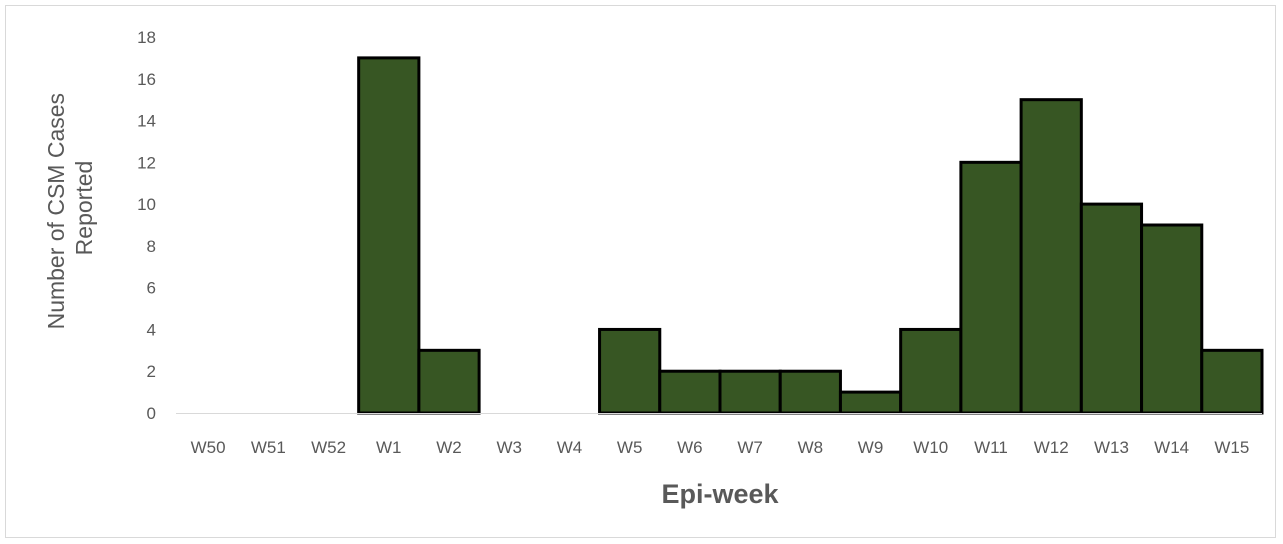 The image size is (1283, 544). What do you see at coordinates (146, 162) in the screenshot?
I see `y-tick-12: 12` at bounding box center [146, 162].